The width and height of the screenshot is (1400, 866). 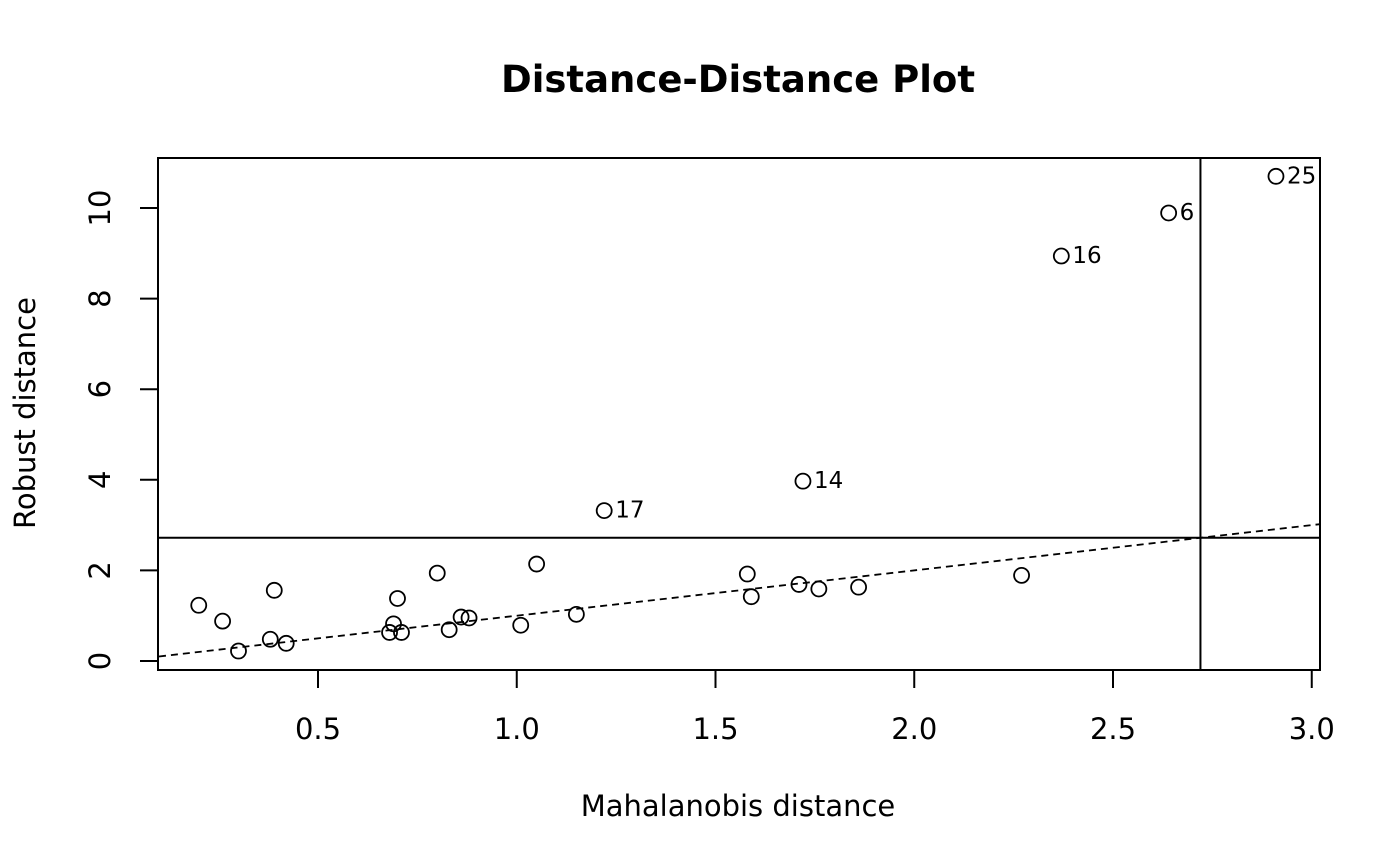 What do you see at coordinates (914, 729) in the screenshot?
I see `x-tick-label: 2.0` at bounding box center [914, 729].